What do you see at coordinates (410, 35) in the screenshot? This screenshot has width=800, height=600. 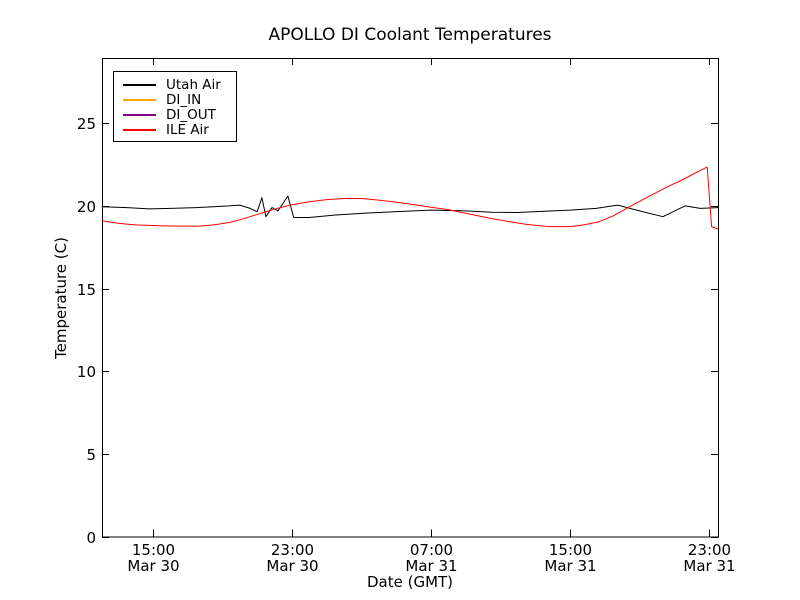 I see `chart-title: APOLLO DI Coolant Temperatures` at bounding box center [410, 35].